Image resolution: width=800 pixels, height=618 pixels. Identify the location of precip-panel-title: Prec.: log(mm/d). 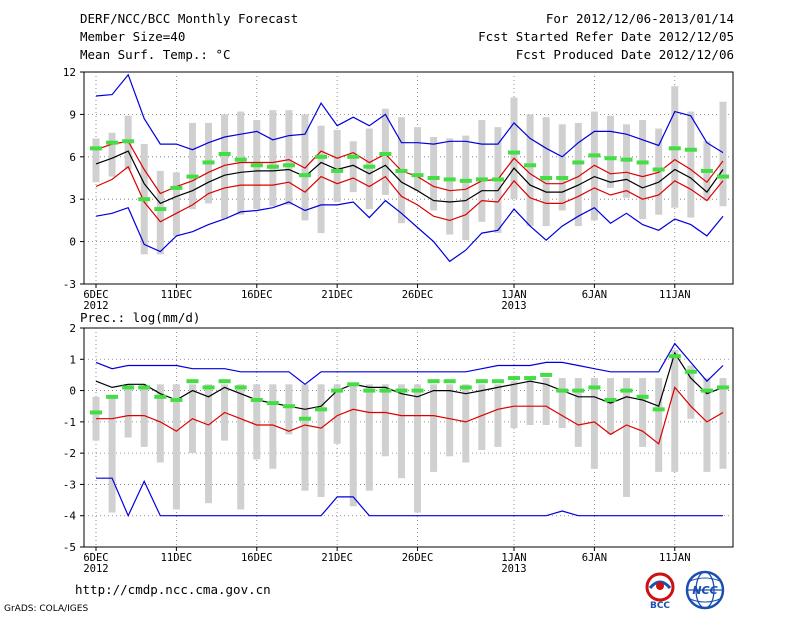
(140, 317).